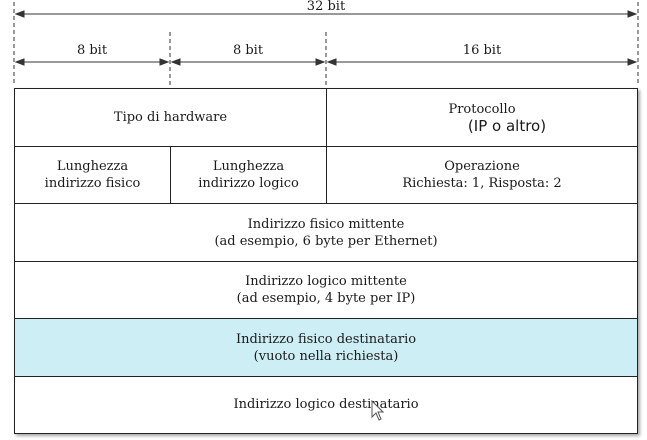 This screenshot has height=440, width=647. I want to click on sender-proto-line2: (ad esempio, 4 byte per IP), so click(326, 298).